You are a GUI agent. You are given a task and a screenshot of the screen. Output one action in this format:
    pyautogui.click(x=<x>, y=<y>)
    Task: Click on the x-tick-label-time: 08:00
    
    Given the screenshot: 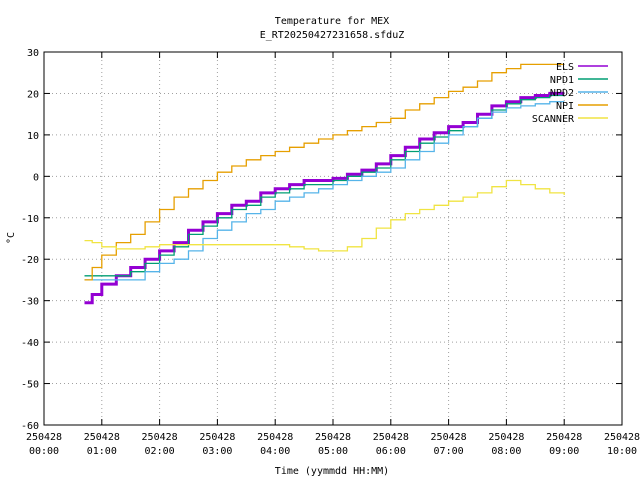 What is the action you would take?
    pyautogui.click(x=506, y=451)
    